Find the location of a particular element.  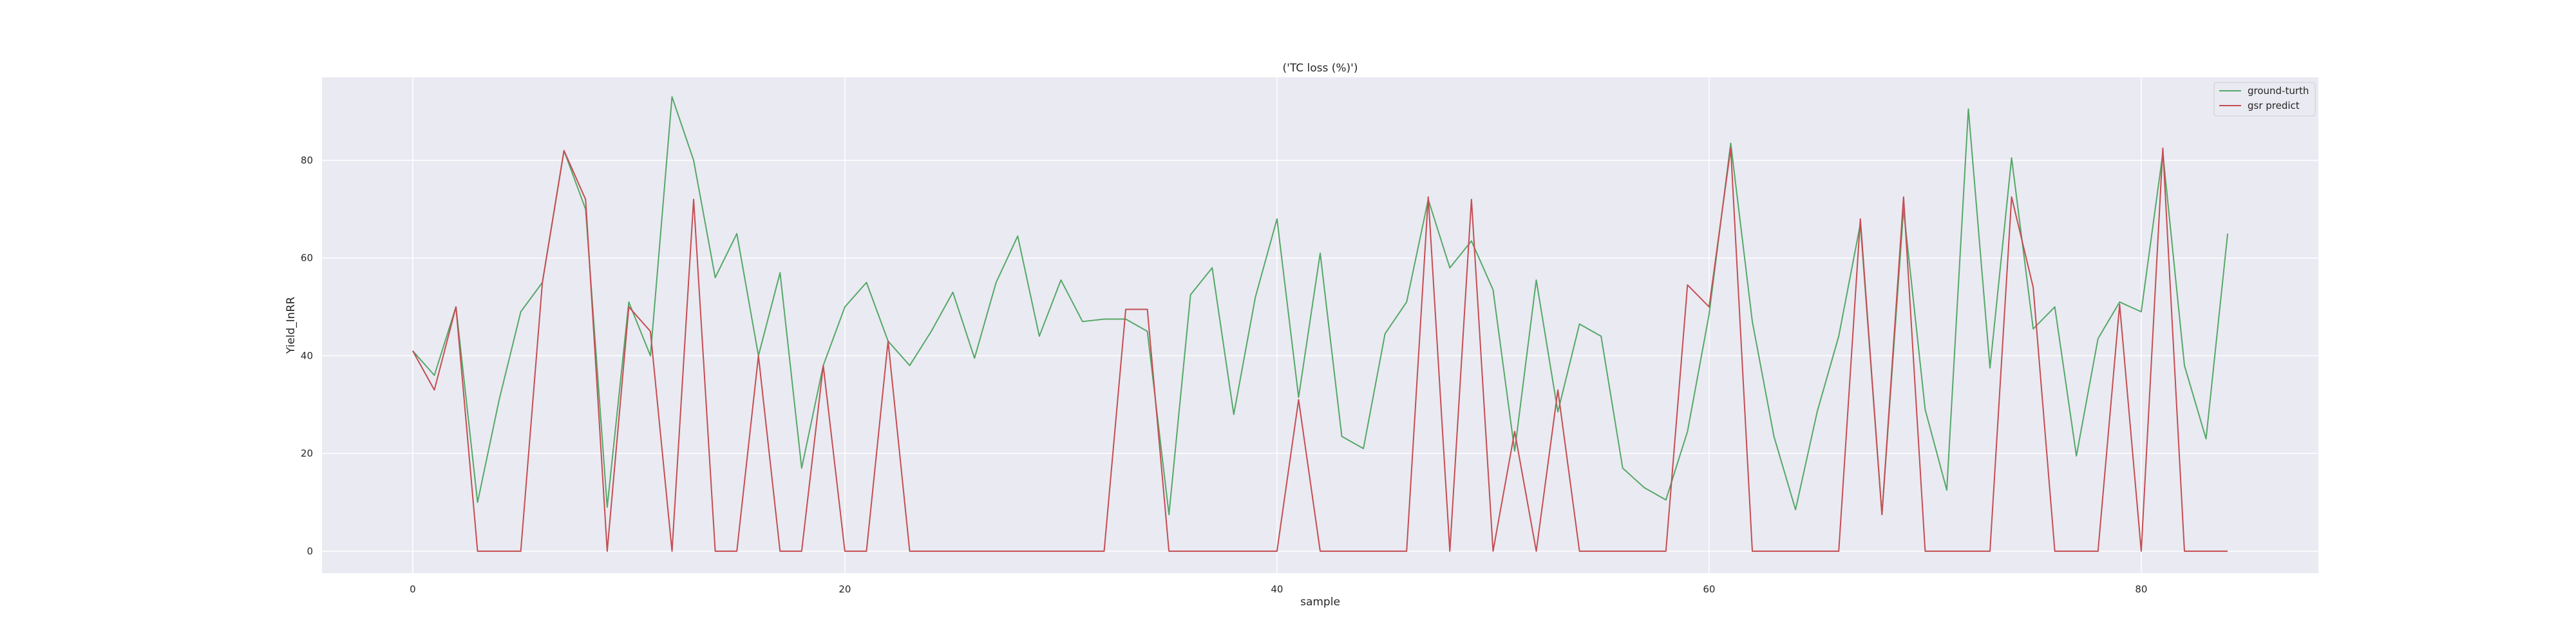

y-tick-labels: 0 20 40 60 80 is located at coordinates (307, 356).